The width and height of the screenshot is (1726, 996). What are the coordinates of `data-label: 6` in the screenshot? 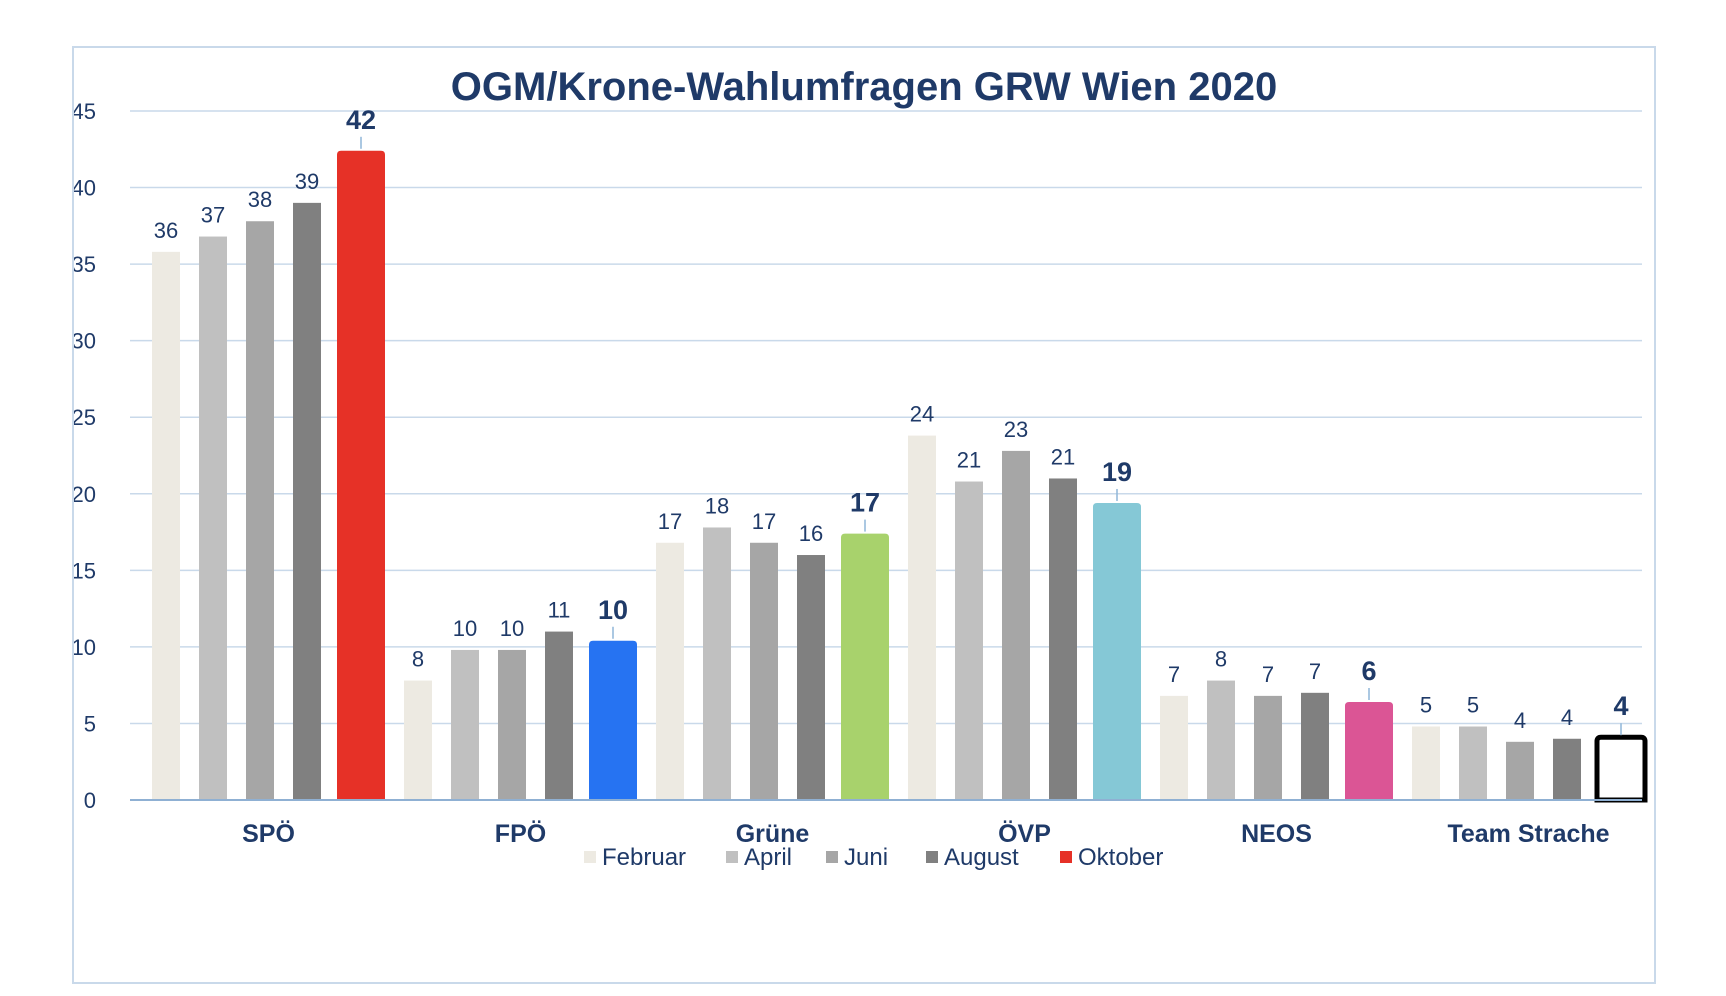 It's located at (1368, 671).